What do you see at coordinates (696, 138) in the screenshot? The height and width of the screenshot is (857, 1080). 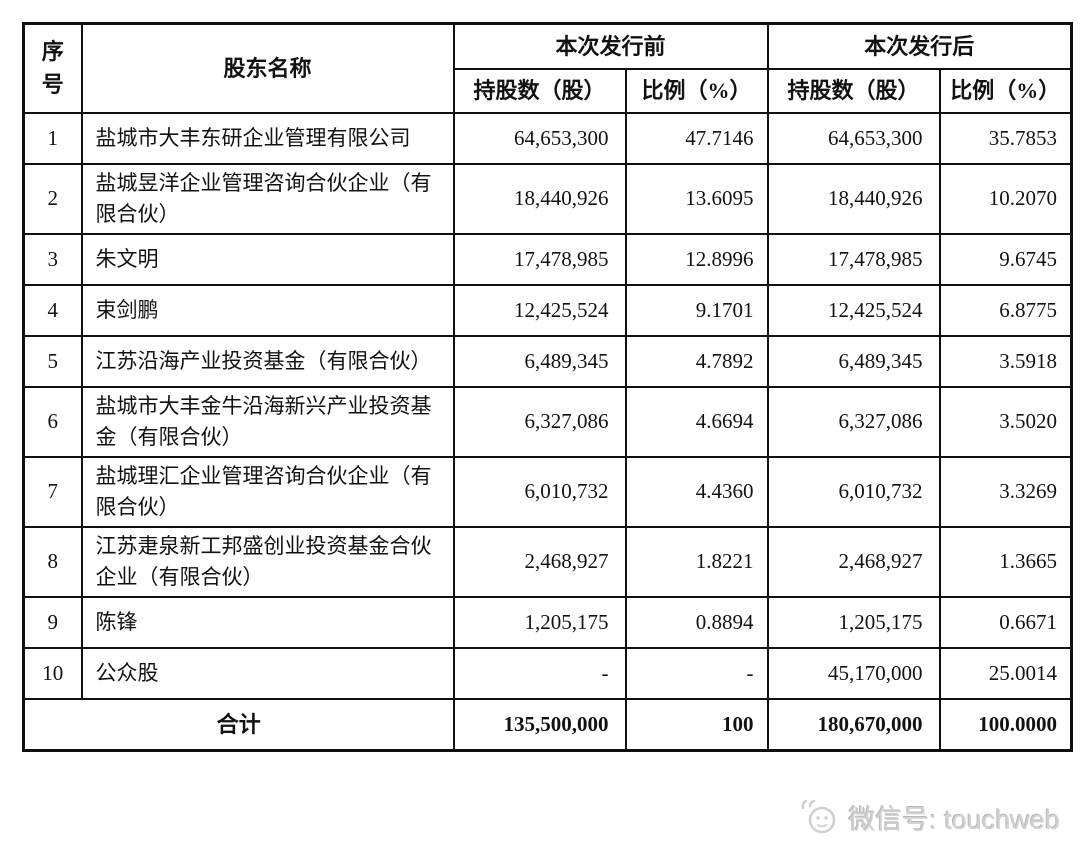 I see `cell-ratio-before: 47.7146` at bounding box center [696, 138].